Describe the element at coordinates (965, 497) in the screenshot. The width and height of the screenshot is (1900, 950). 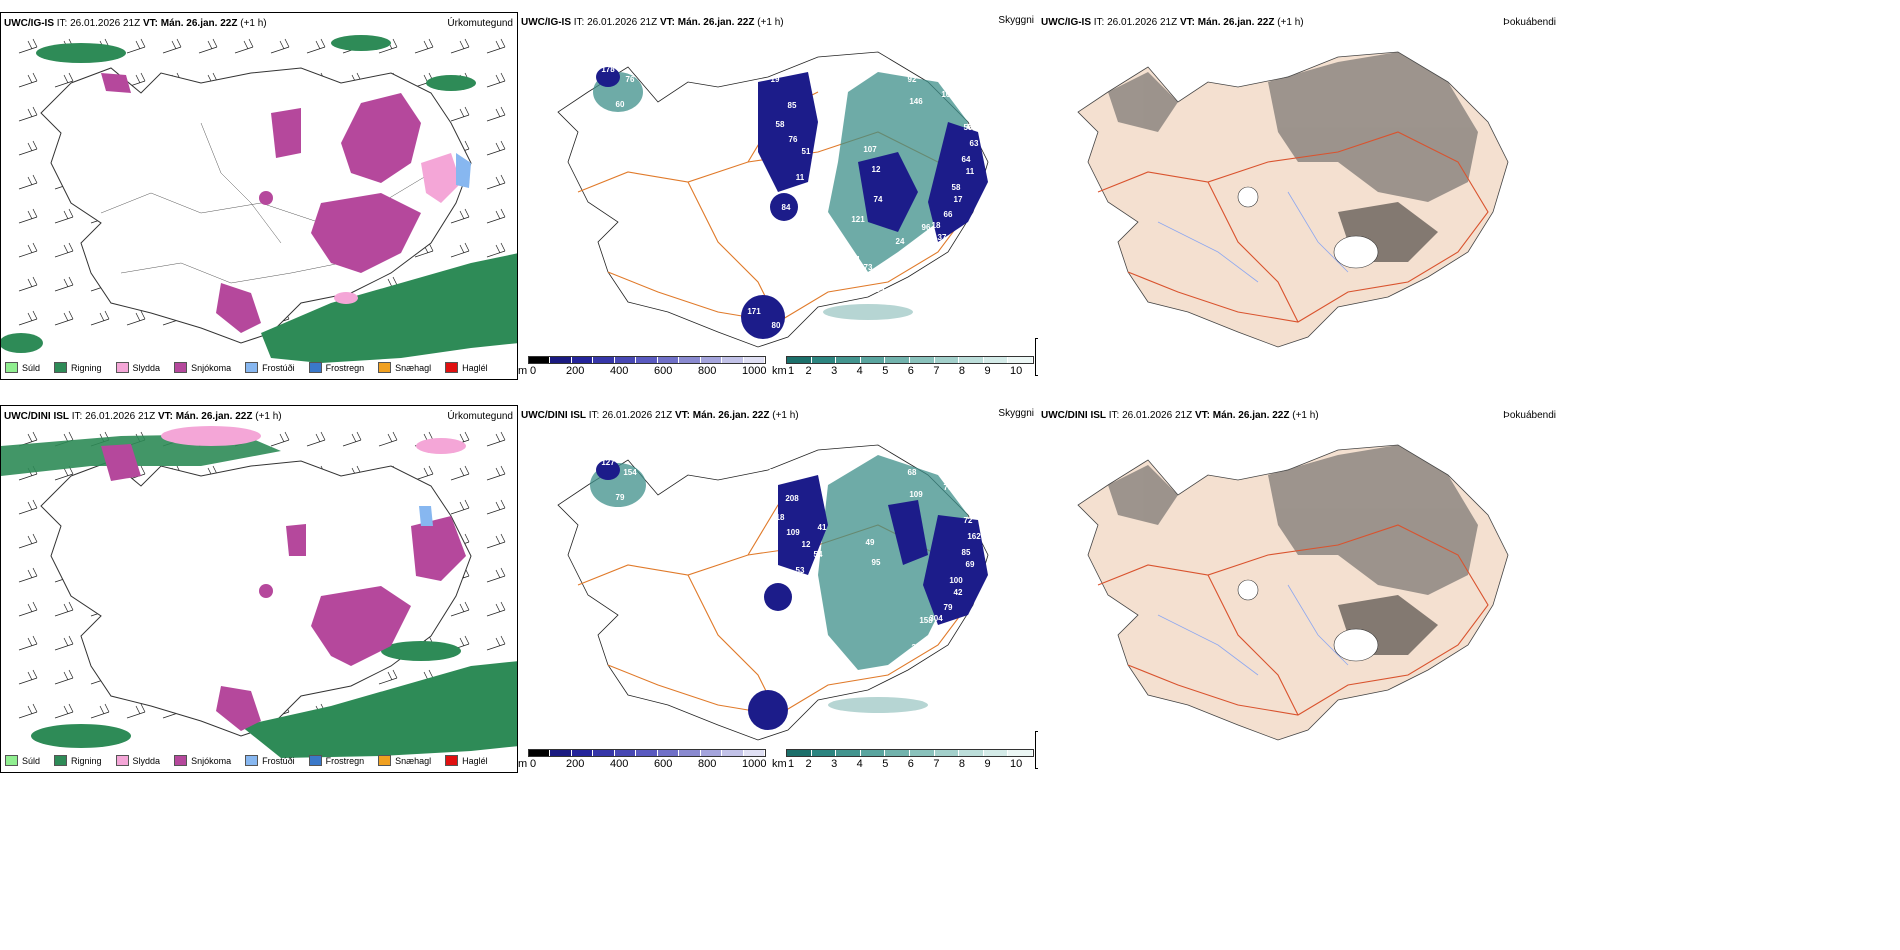
I see `cloud-base-value: 97` at that location.